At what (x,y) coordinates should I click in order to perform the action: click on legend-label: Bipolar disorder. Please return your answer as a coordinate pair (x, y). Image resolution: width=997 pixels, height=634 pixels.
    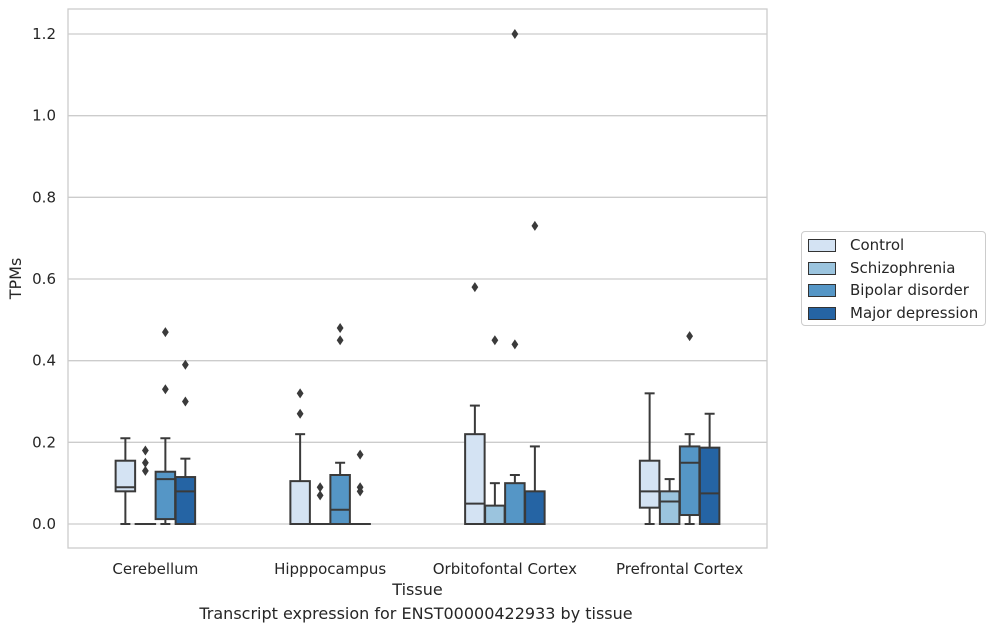
    Looking at the image, I should click on (909, 290).